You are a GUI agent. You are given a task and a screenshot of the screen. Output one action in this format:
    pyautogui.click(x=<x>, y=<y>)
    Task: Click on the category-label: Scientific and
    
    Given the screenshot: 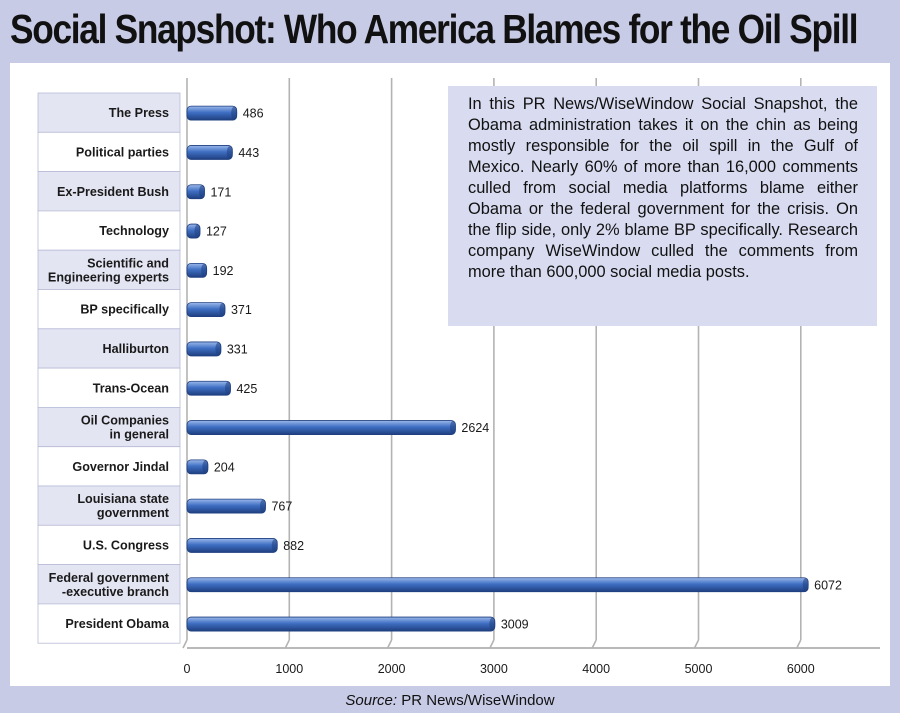 What is the action you would take?
    pyautogui.click(x=128, y=263)
    